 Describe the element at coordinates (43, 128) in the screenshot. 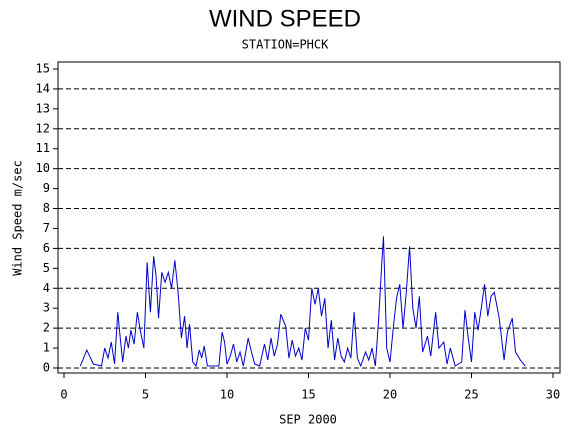

I see `y-tick-label: 12` at that location.